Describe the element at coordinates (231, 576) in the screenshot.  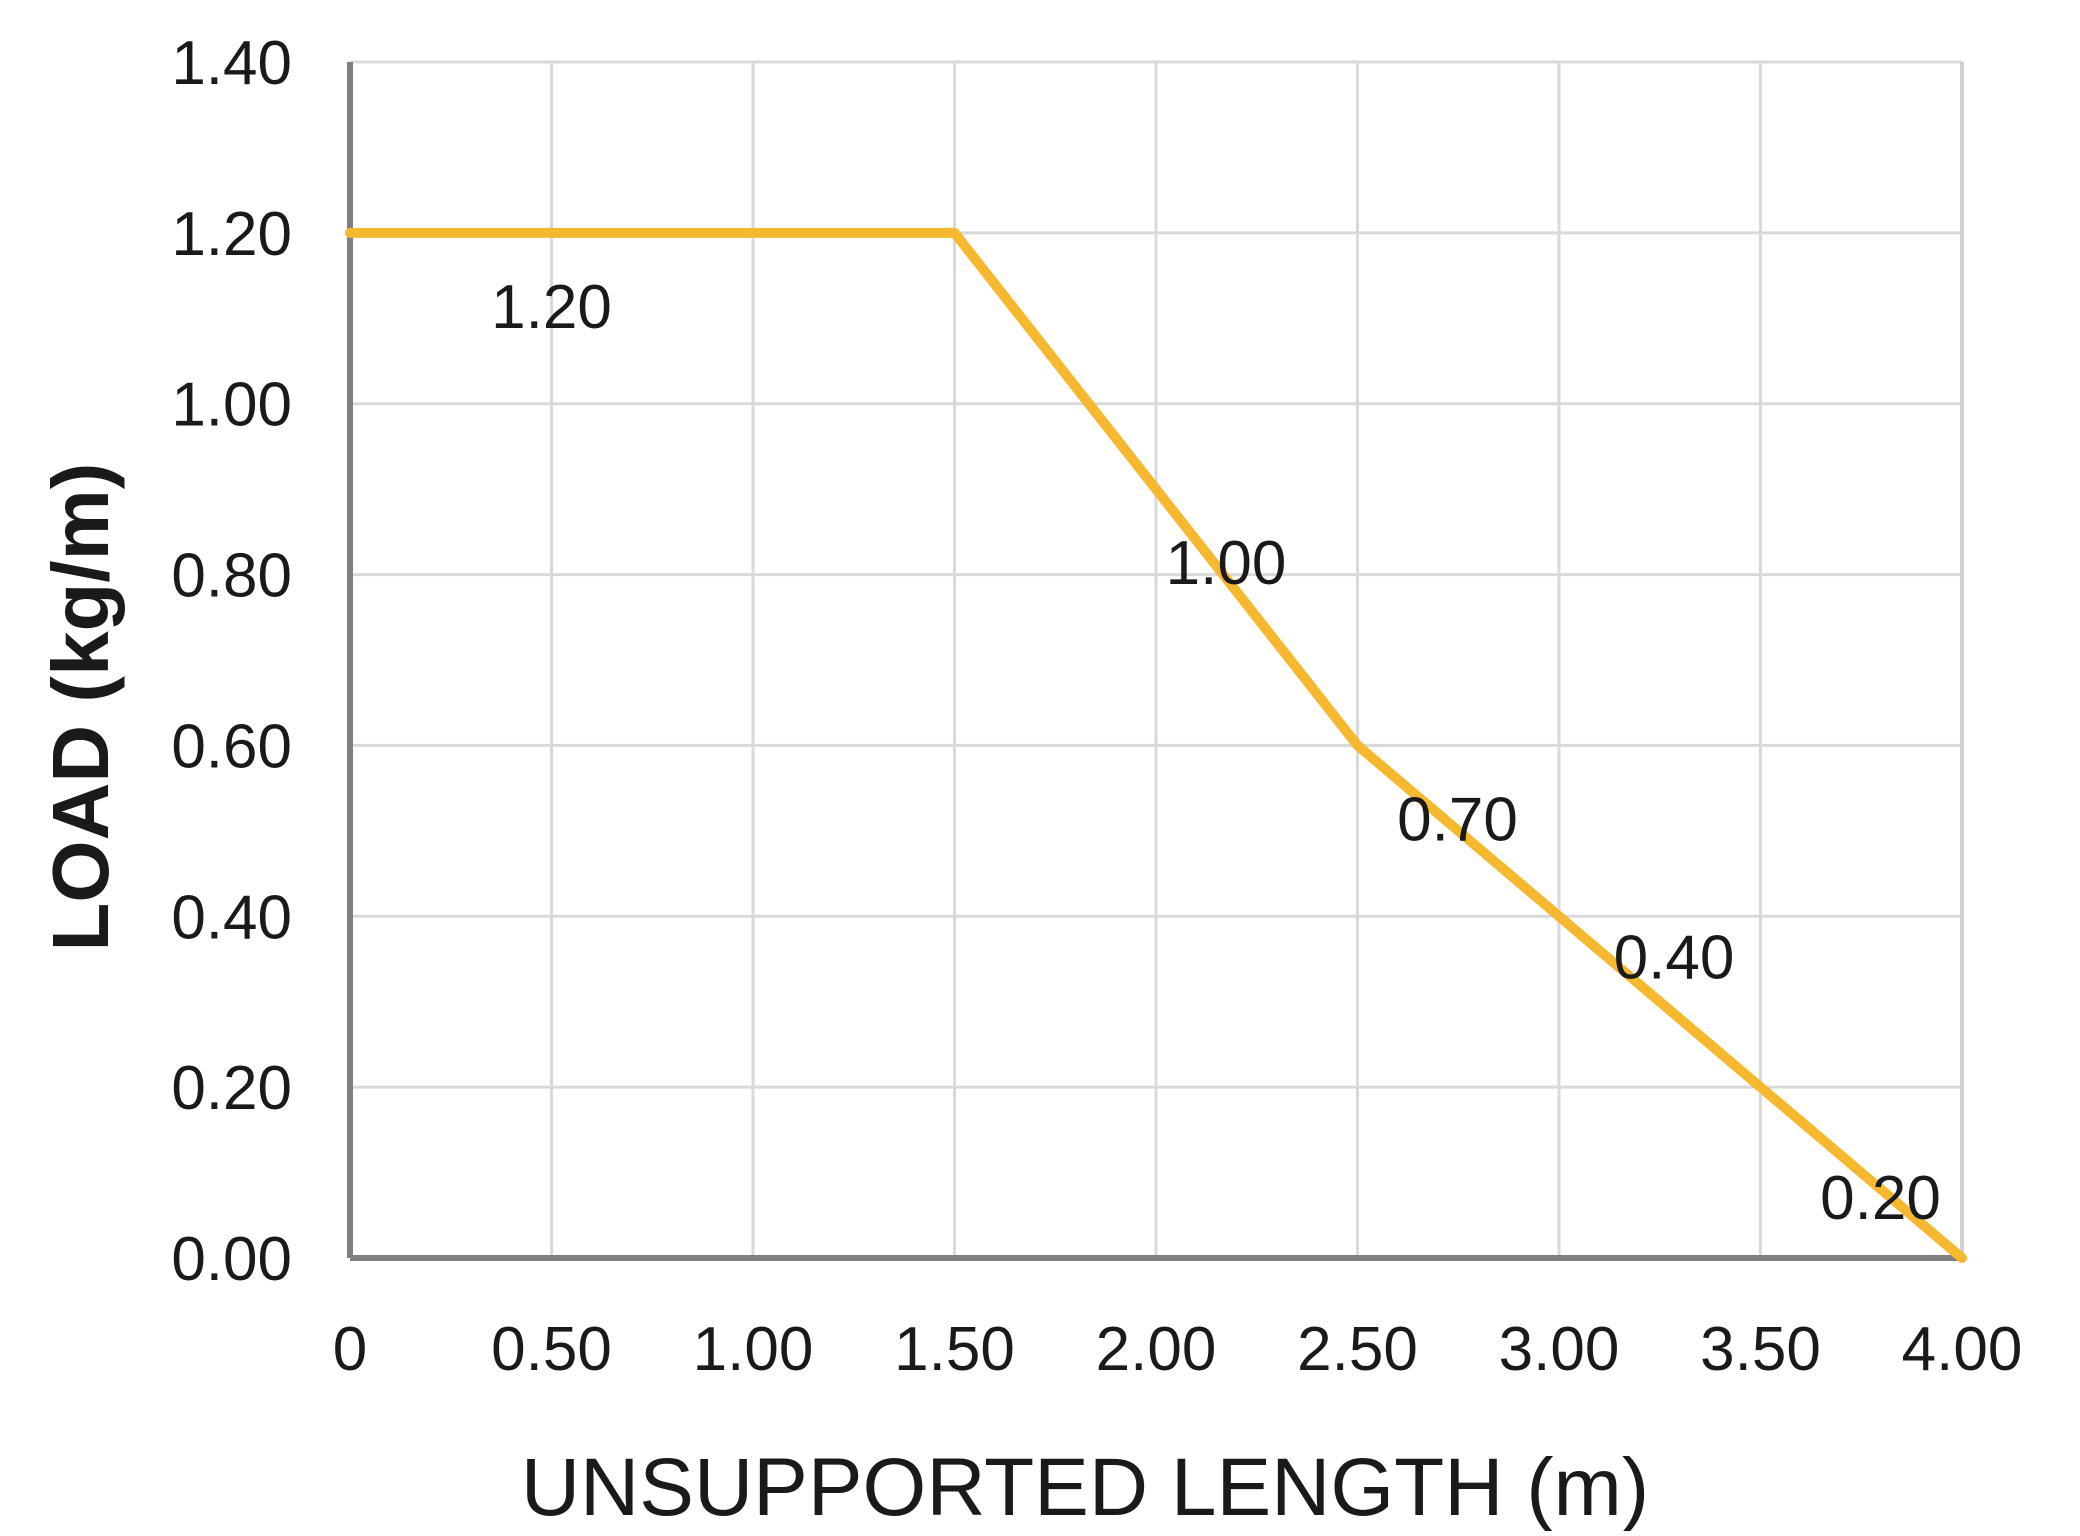
I see `y-tick-label: 0.80` at that location.